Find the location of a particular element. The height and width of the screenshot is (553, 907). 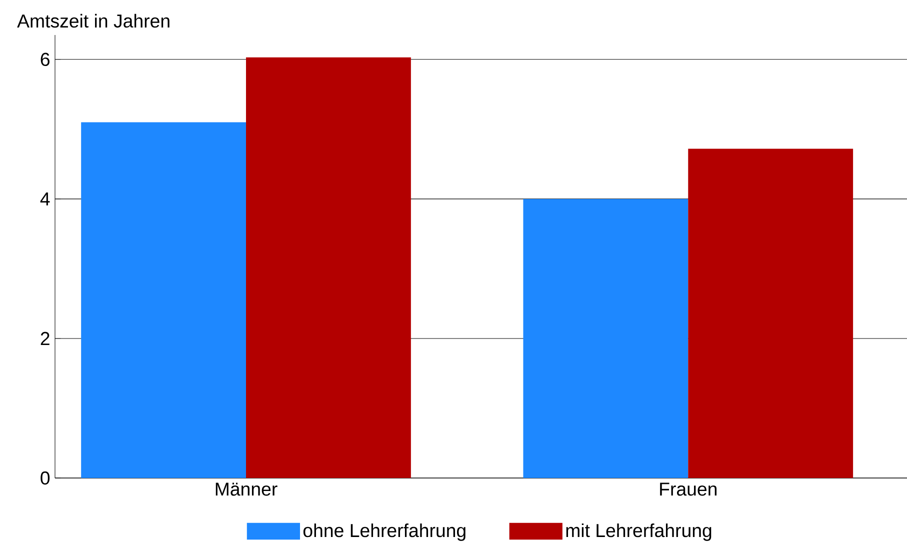

x-tick-label: Männer is located at coordinates (247, 489).